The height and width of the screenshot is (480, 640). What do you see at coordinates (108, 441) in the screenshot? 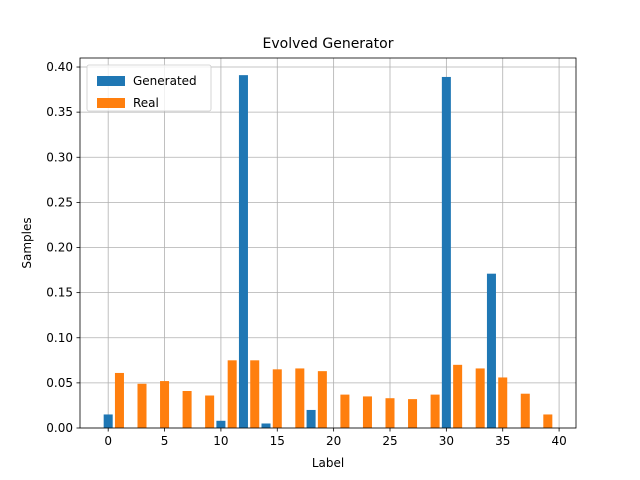
I see `x-tick-label: 0` at bounding box center [108, 441].